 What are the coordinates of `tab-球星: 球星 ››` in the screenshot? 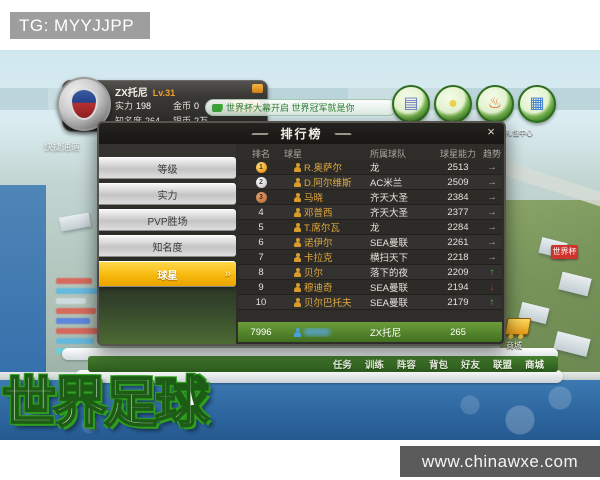 It's located at (167, 274).